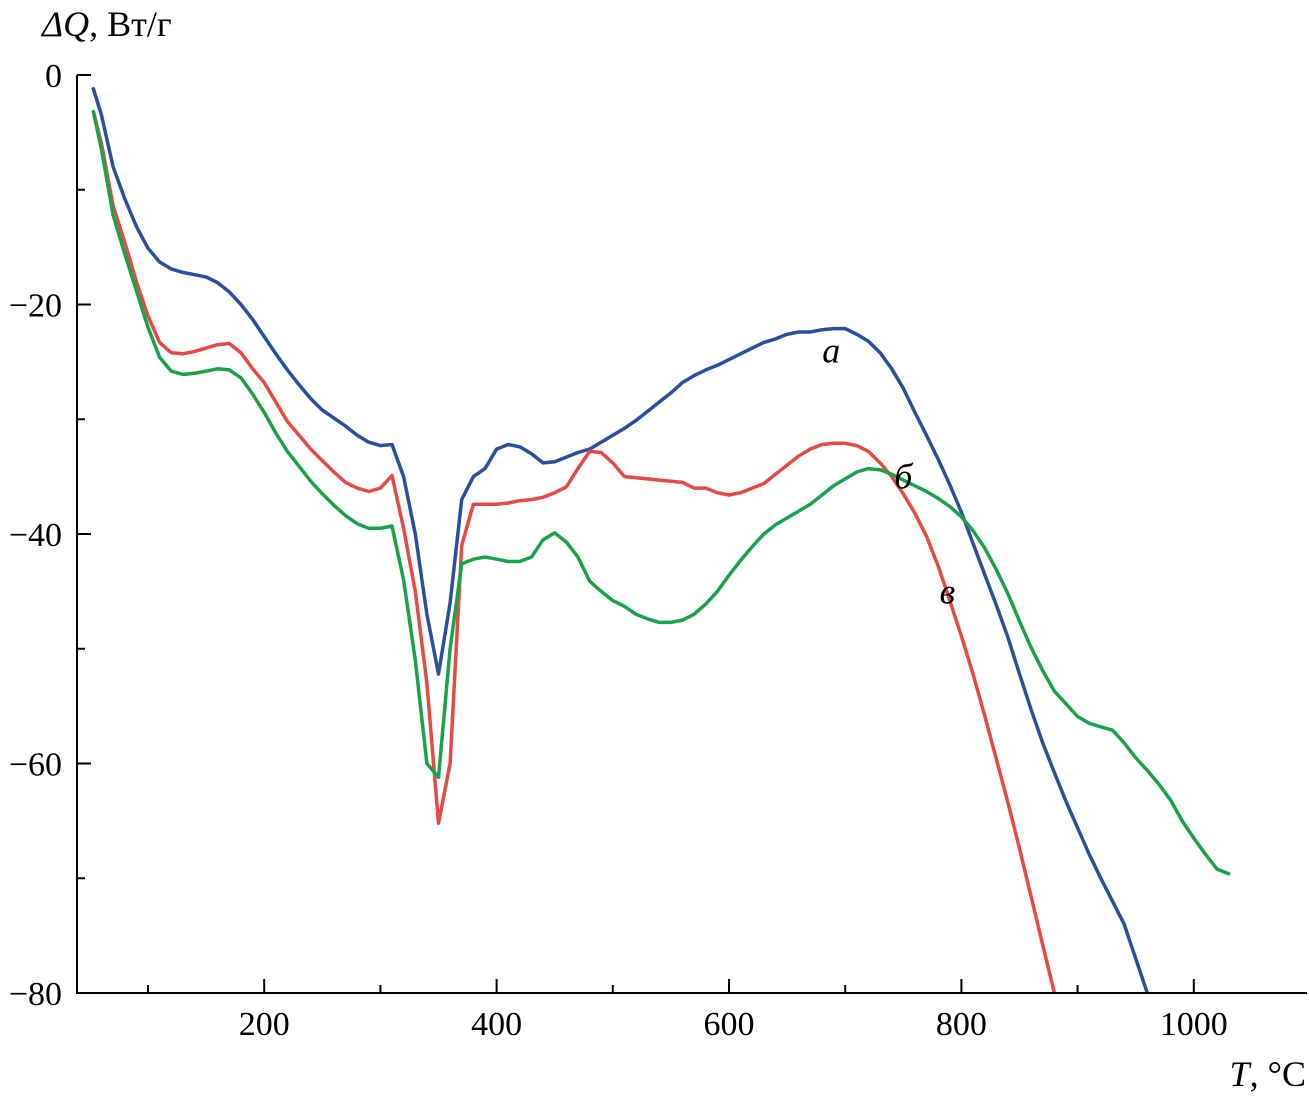 This screenshot has height=1099, width=1309. Describe the element at coordinates (35, 765) in the screenshot. I see `y-tick-label: −60` at that location.